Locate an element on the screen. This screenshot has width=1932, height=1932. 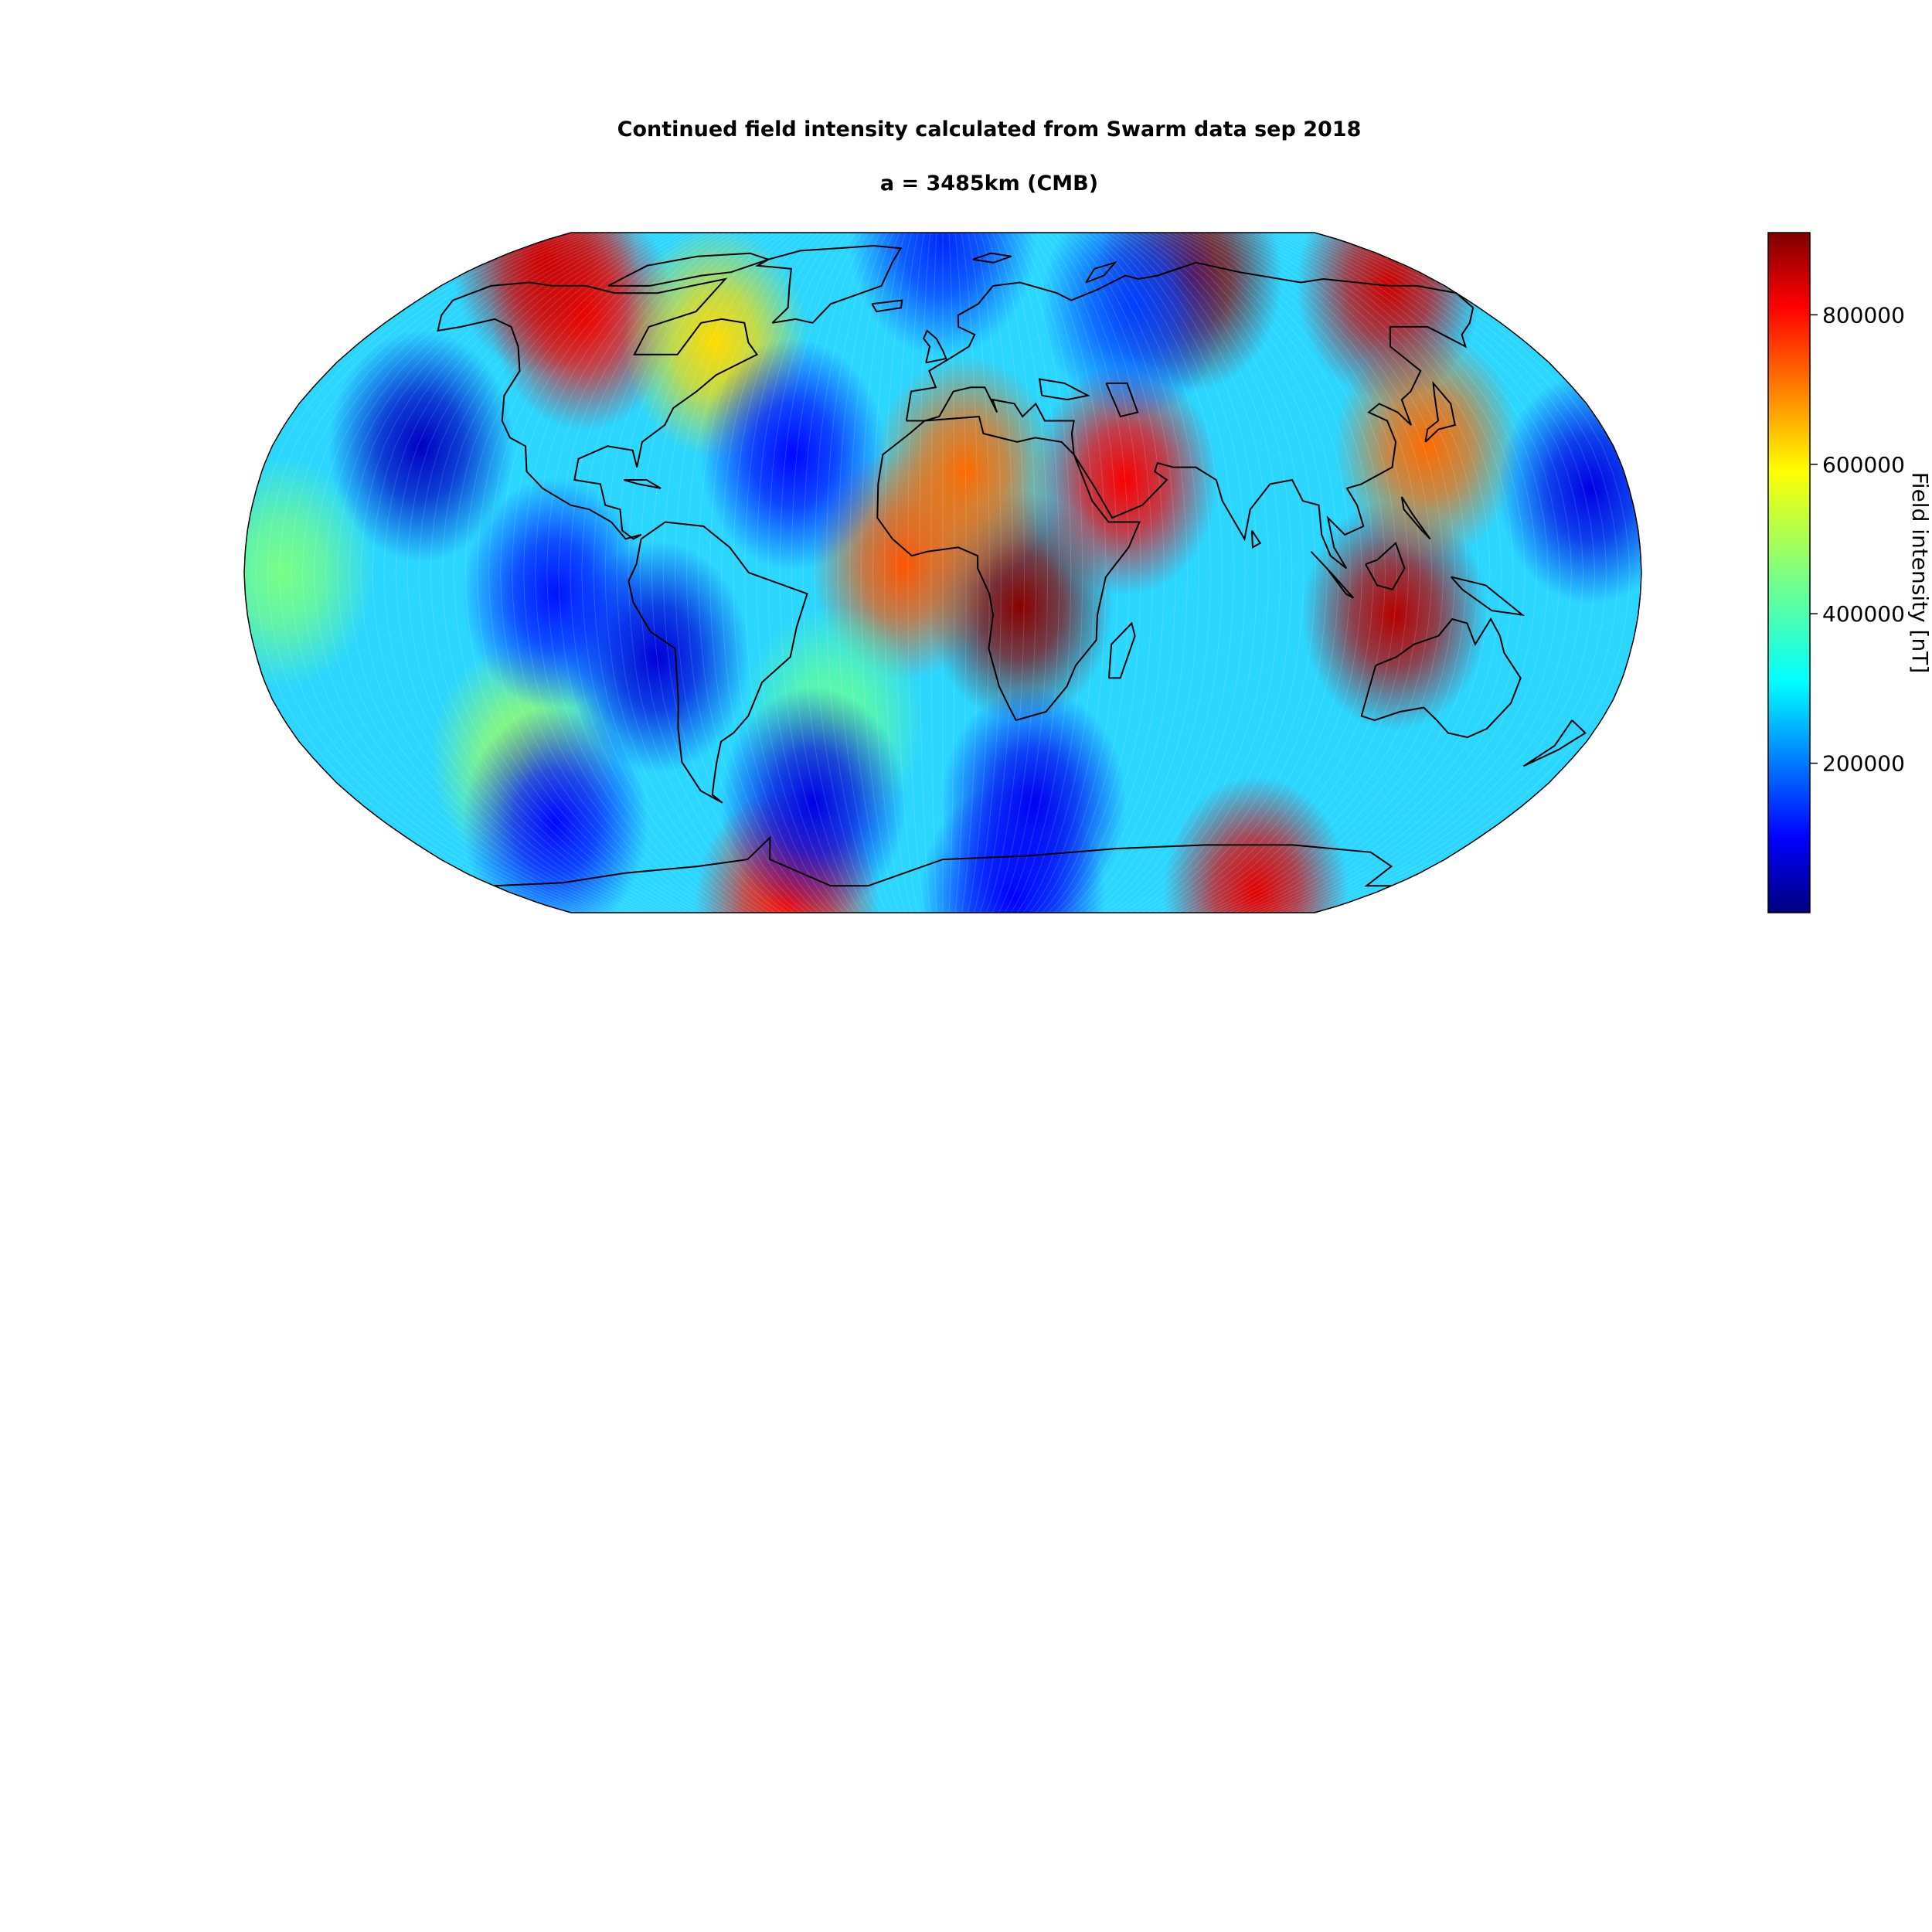
colorbar-tick-label: 200000 is located at coordinates (1864, 764).